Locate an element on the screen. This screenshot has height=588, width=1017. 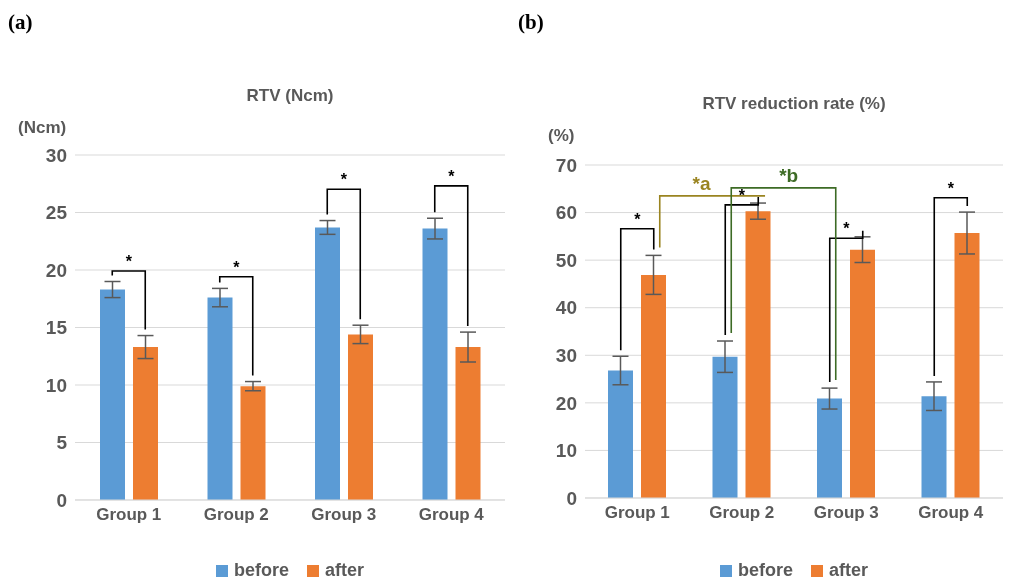
chart-title: RTV (Ncm) is located at coordinates (290, 96).